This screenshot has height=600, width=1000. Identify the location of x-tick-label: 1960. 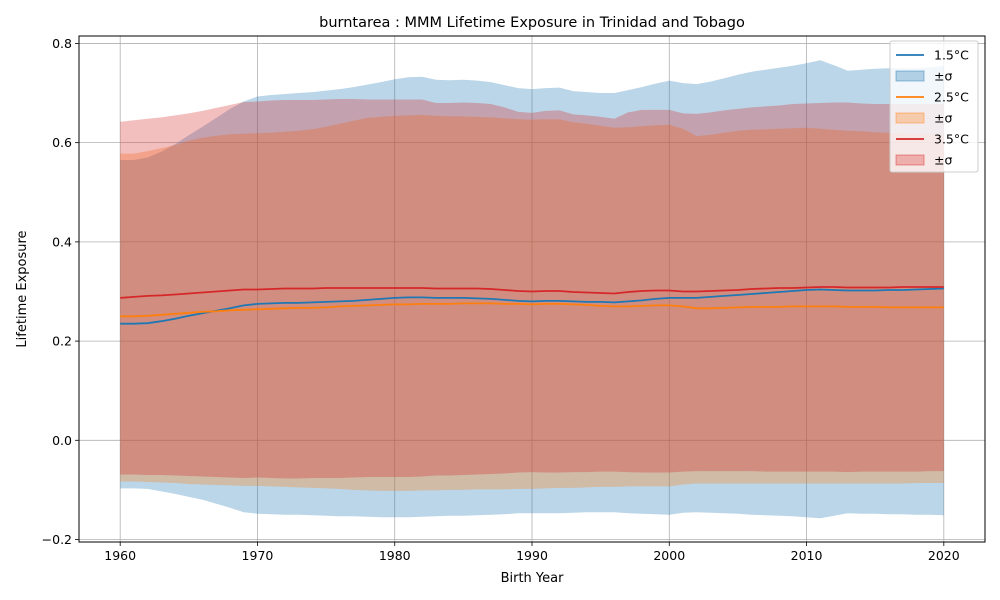
(120, 555).